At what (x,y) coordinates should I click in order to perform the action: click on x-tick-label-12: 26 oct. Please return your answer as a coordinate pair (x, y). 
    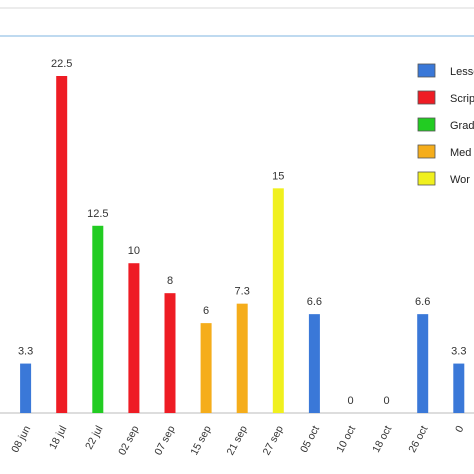
    Looking at the image, I should click on (418, 439).